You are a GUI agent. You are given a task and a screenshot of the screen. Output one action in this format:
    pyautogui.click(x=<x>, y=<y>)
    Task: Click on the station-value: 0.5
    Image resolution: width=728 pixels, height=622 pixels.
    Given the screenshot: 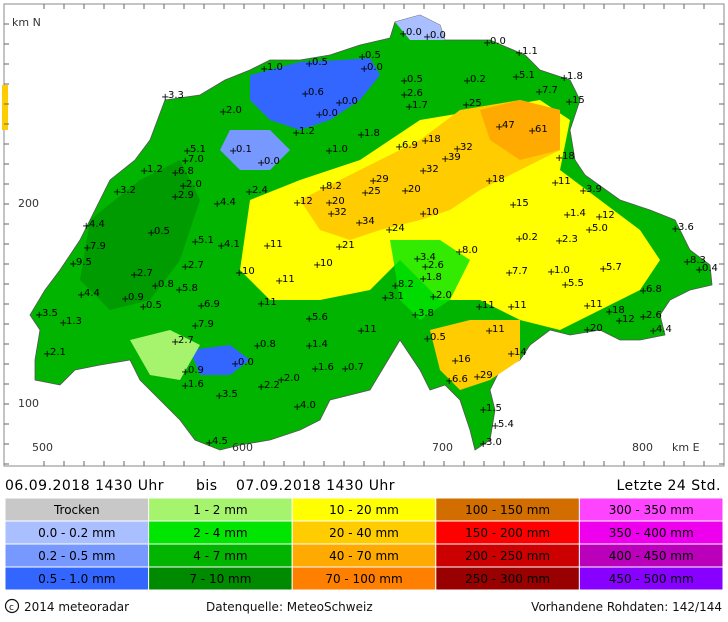 What is the action you would take?
    pyautogui.click(x=162, y=231)
    